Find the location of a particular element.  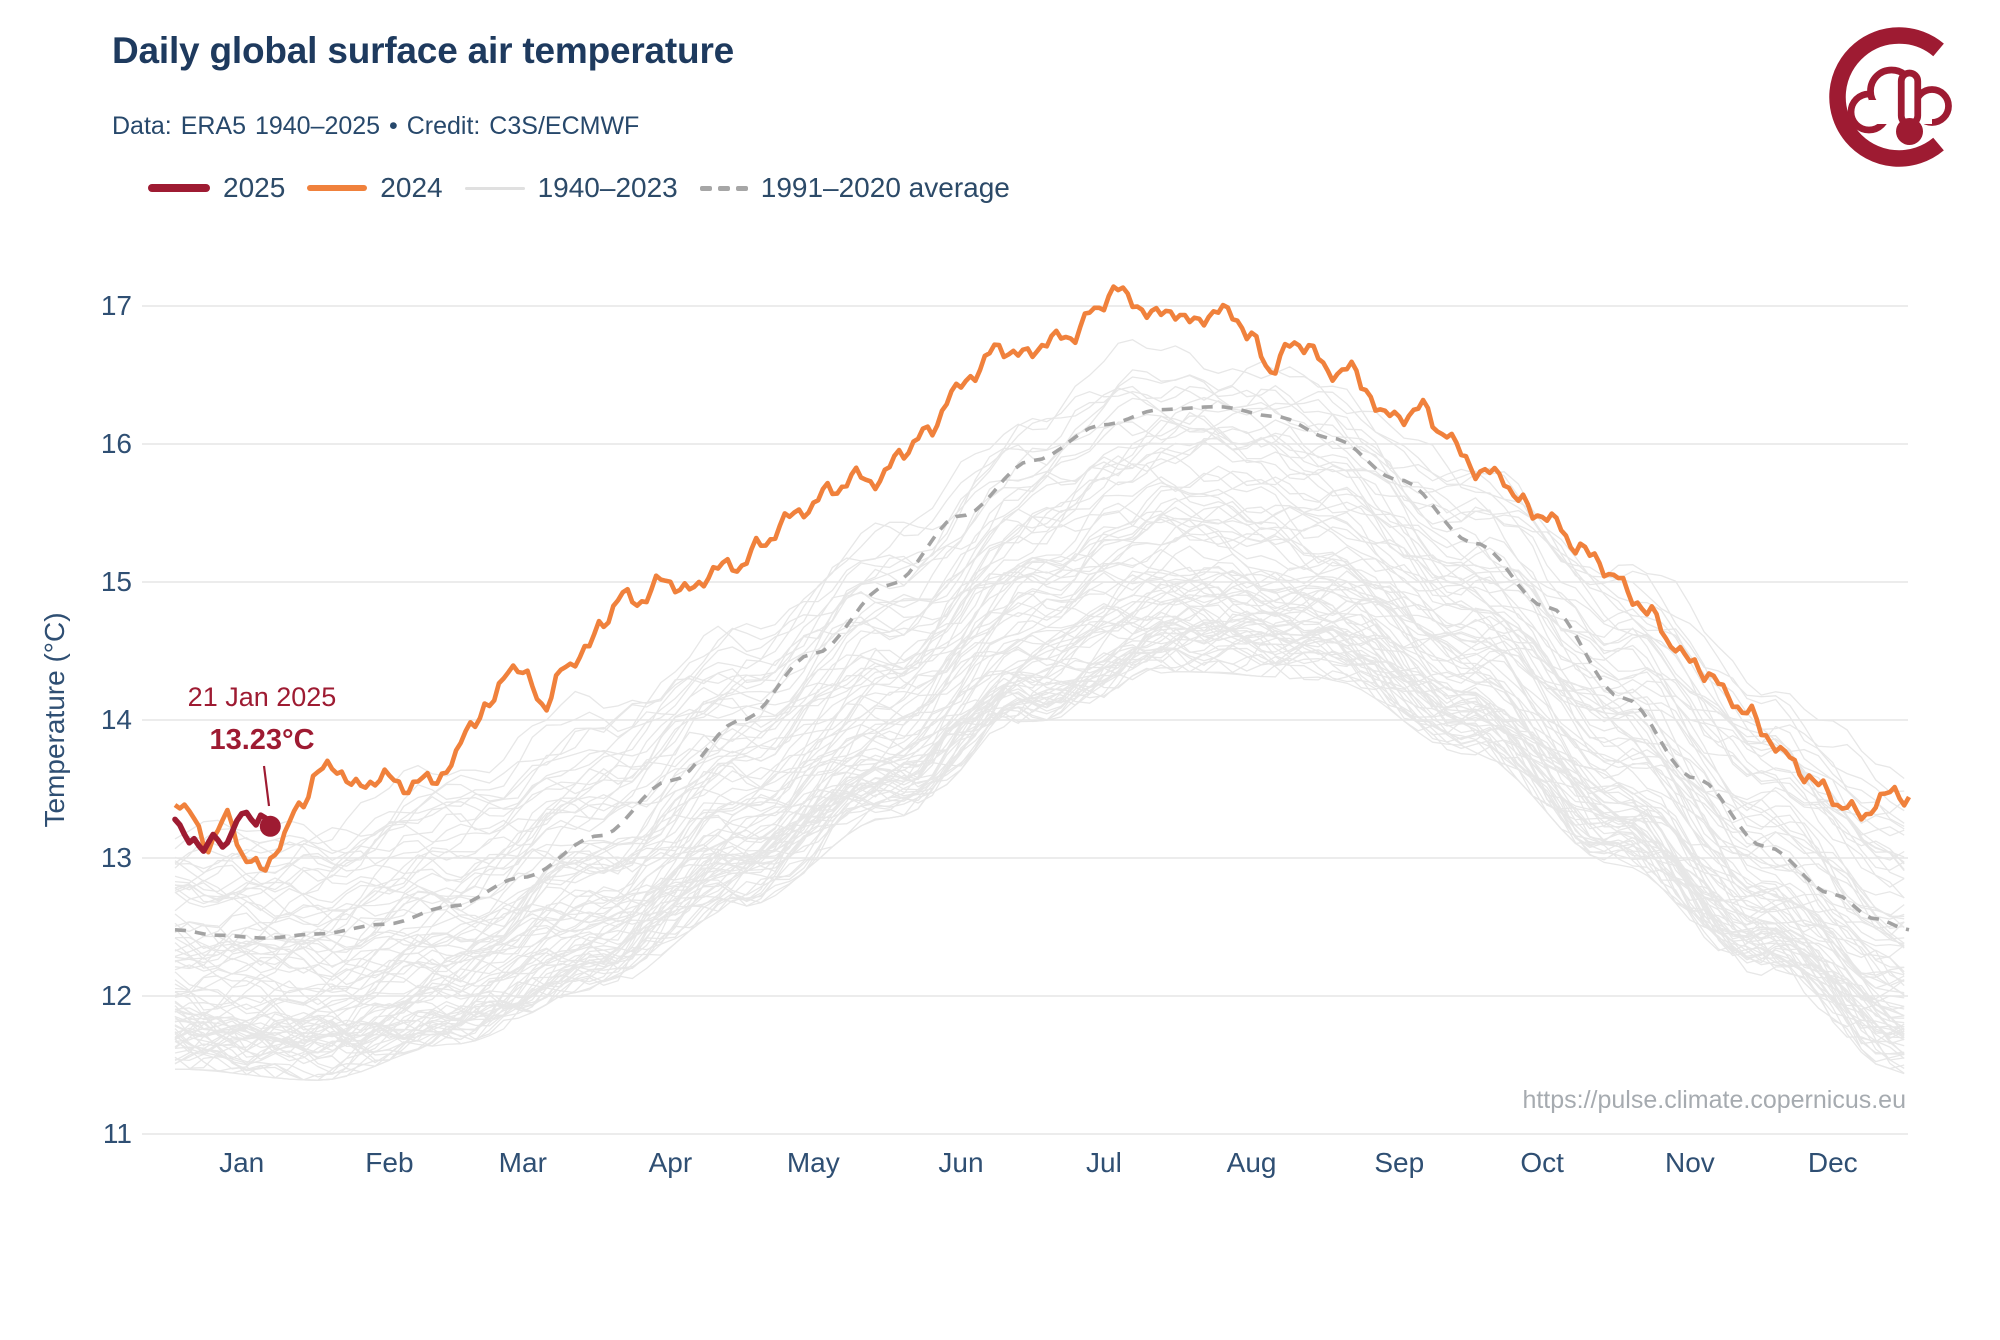

legend-label: 1940–2023 is located at coordinates (607, 187).